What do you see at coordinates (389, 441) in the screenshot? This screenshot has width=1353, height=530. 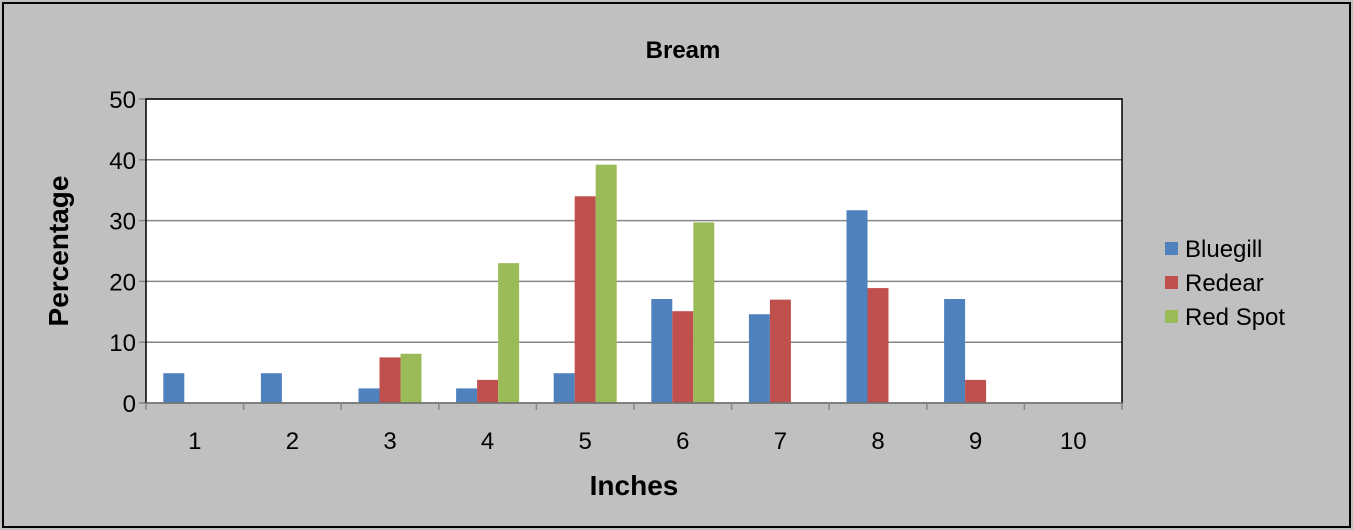 I see `x-tick-label-3: 3` at bounding box center [389, 441].